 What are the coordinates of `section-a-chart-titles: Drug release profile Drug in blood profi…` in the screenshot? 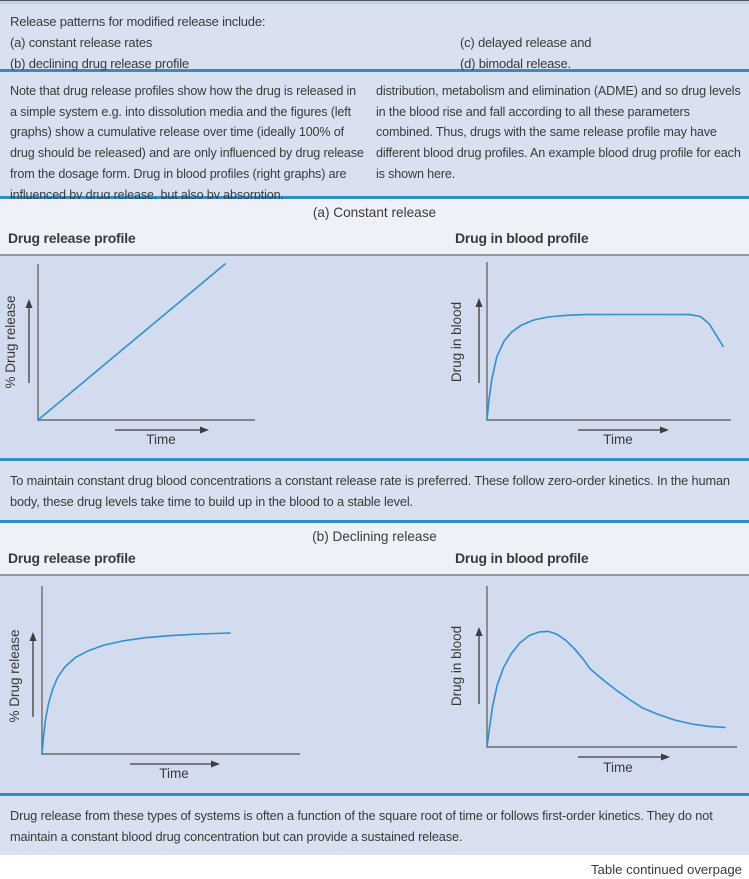 It's located at (374, 238).